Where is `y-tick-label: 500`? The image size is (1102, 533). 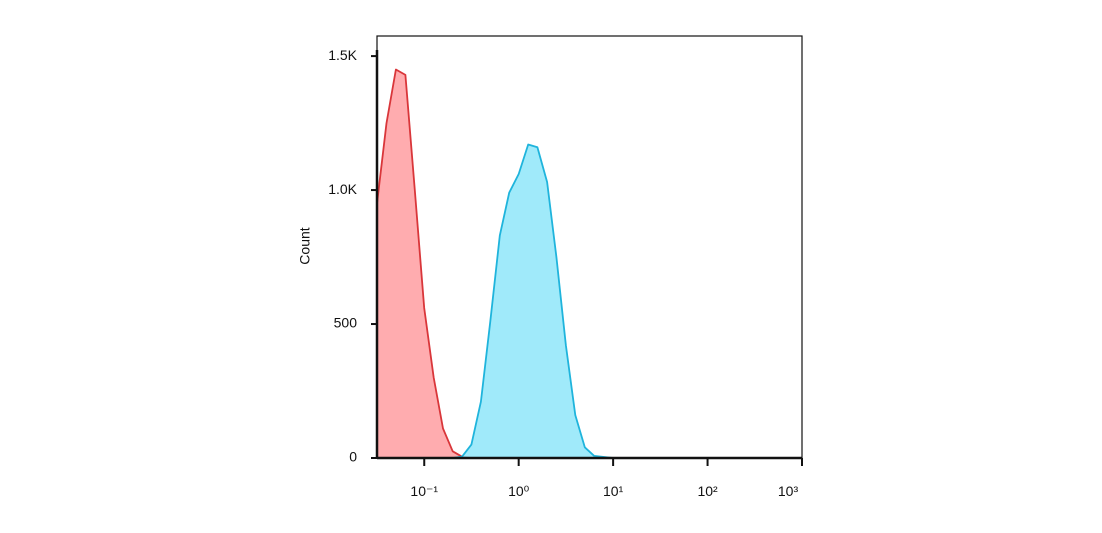
y-tick-label: 500 is located at coordinates (346, 323).